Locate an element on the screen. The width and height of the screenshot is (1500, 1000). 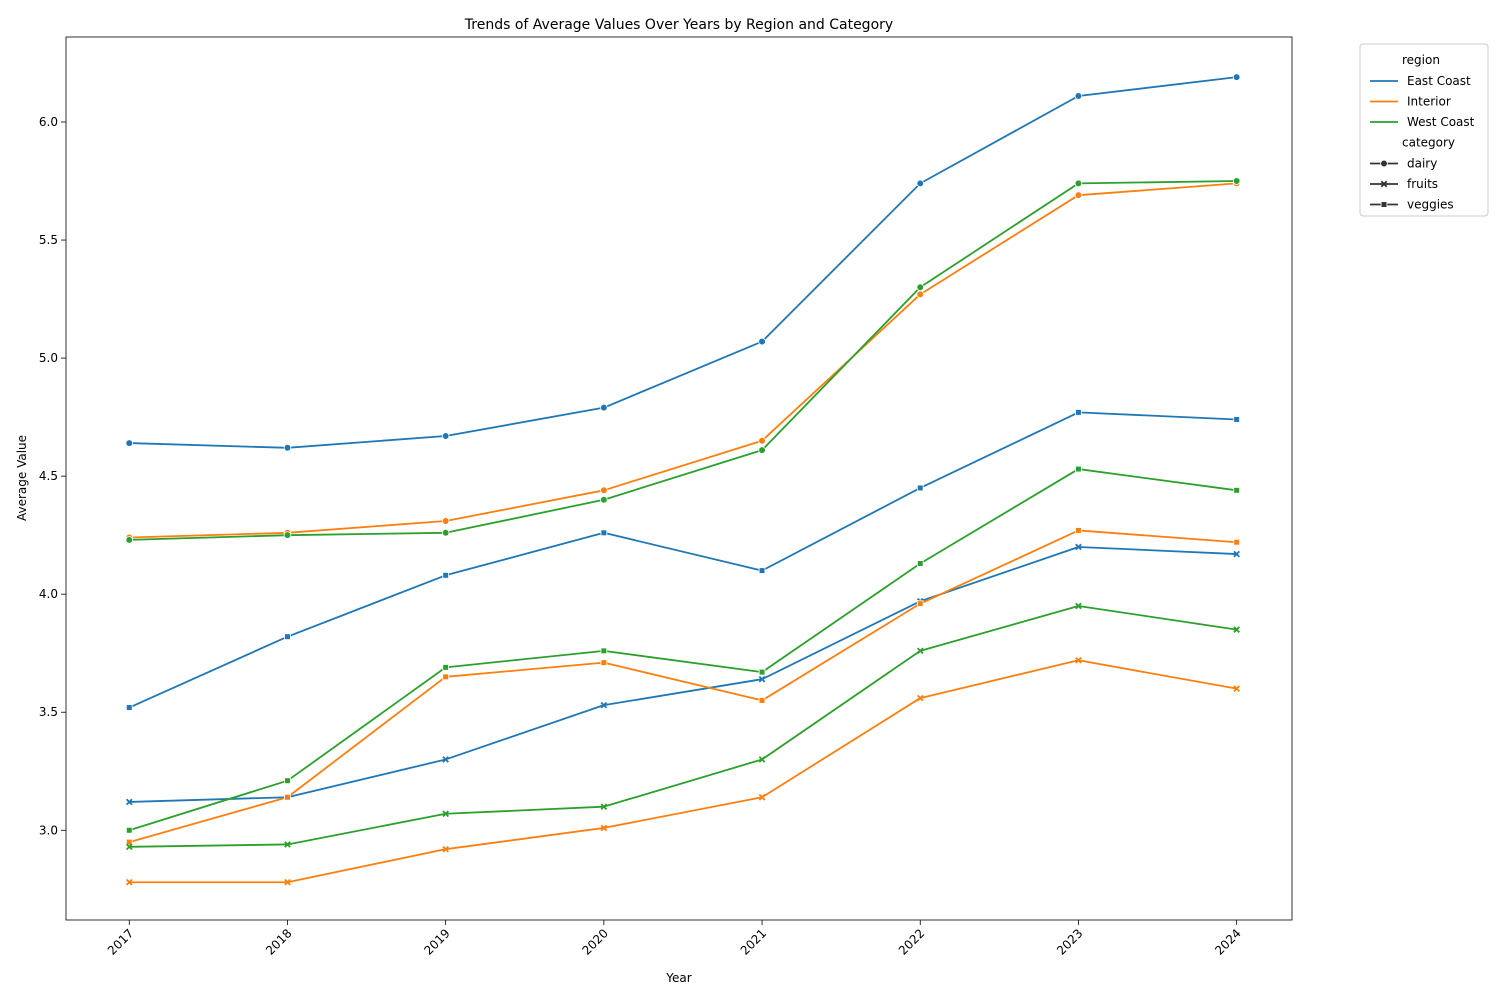
legend-item-veggies: veggies is located at coordinates (1412, 205).